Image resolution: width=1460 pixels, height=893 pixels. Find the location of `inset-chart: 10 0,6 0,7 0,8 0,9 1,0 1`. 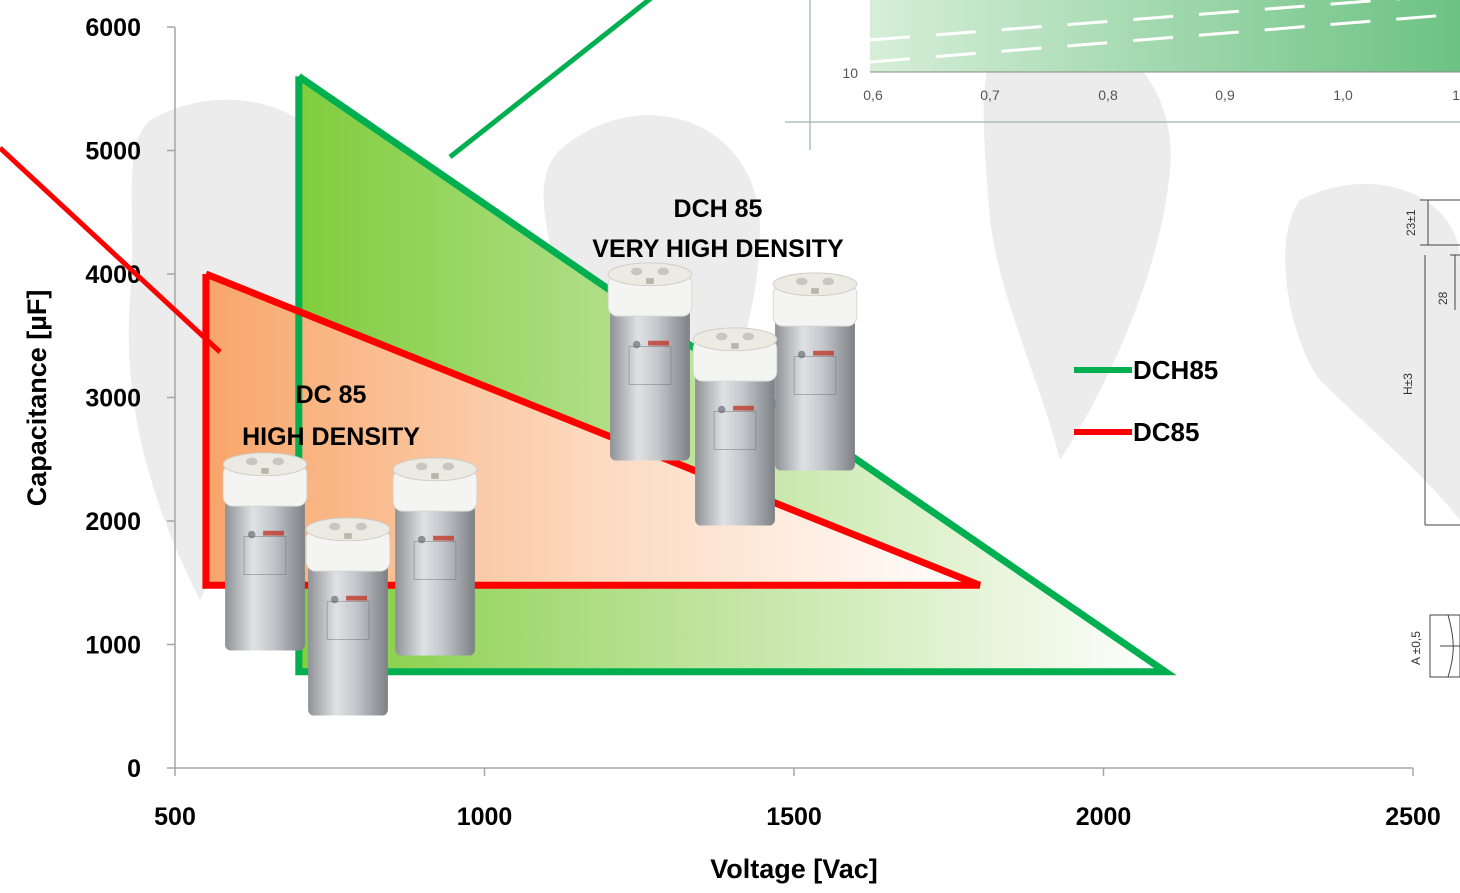

inset-chart: 10 0,6 0,7 0,8 0,9 1,0 1 is located at coordinates (1122, 75).